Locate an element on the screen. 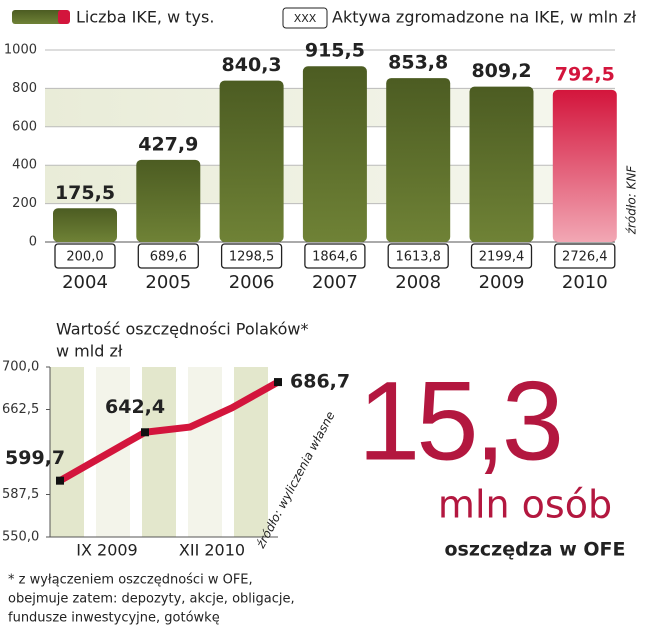 The height and width of the screenshot is (640, 650). highlight-number: 15,3 is located at coordinates (459, 421).